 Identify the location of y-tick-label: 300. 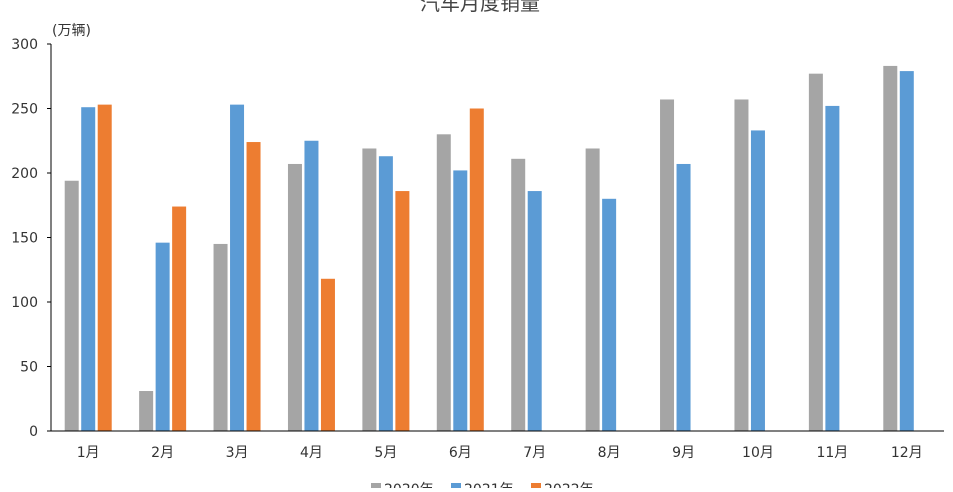
(24, 45).